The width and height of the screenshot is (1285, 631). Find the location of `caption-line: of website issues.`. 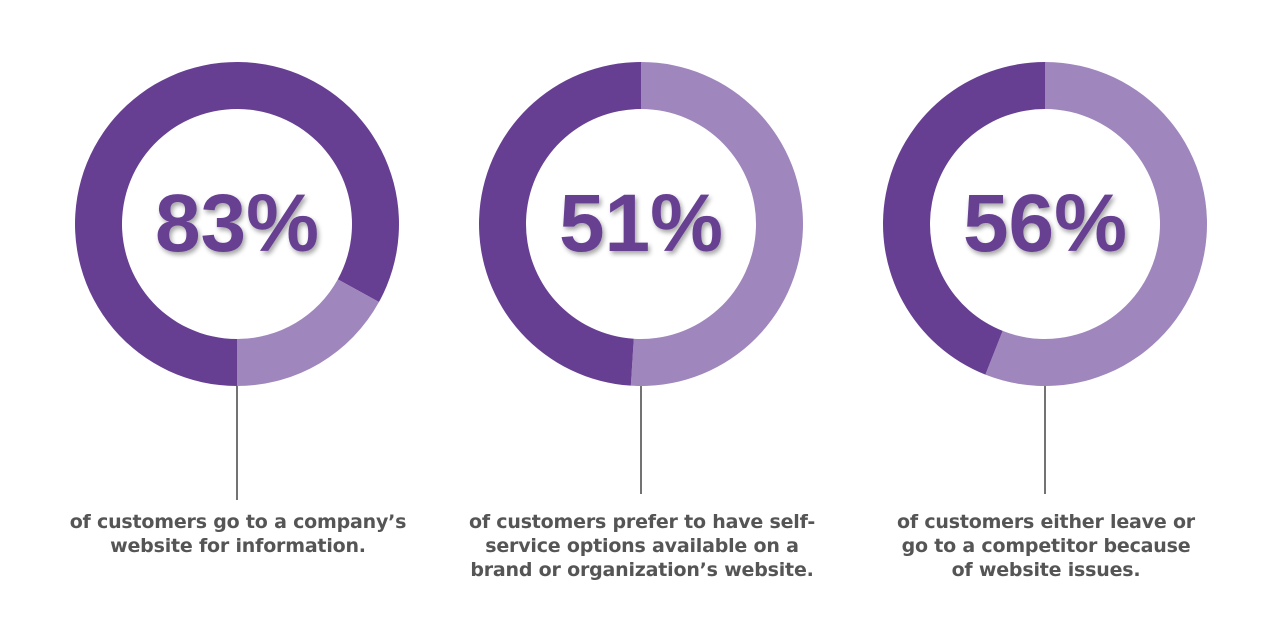

caption-line: of website issues. is located at coordinates (1046, 570).